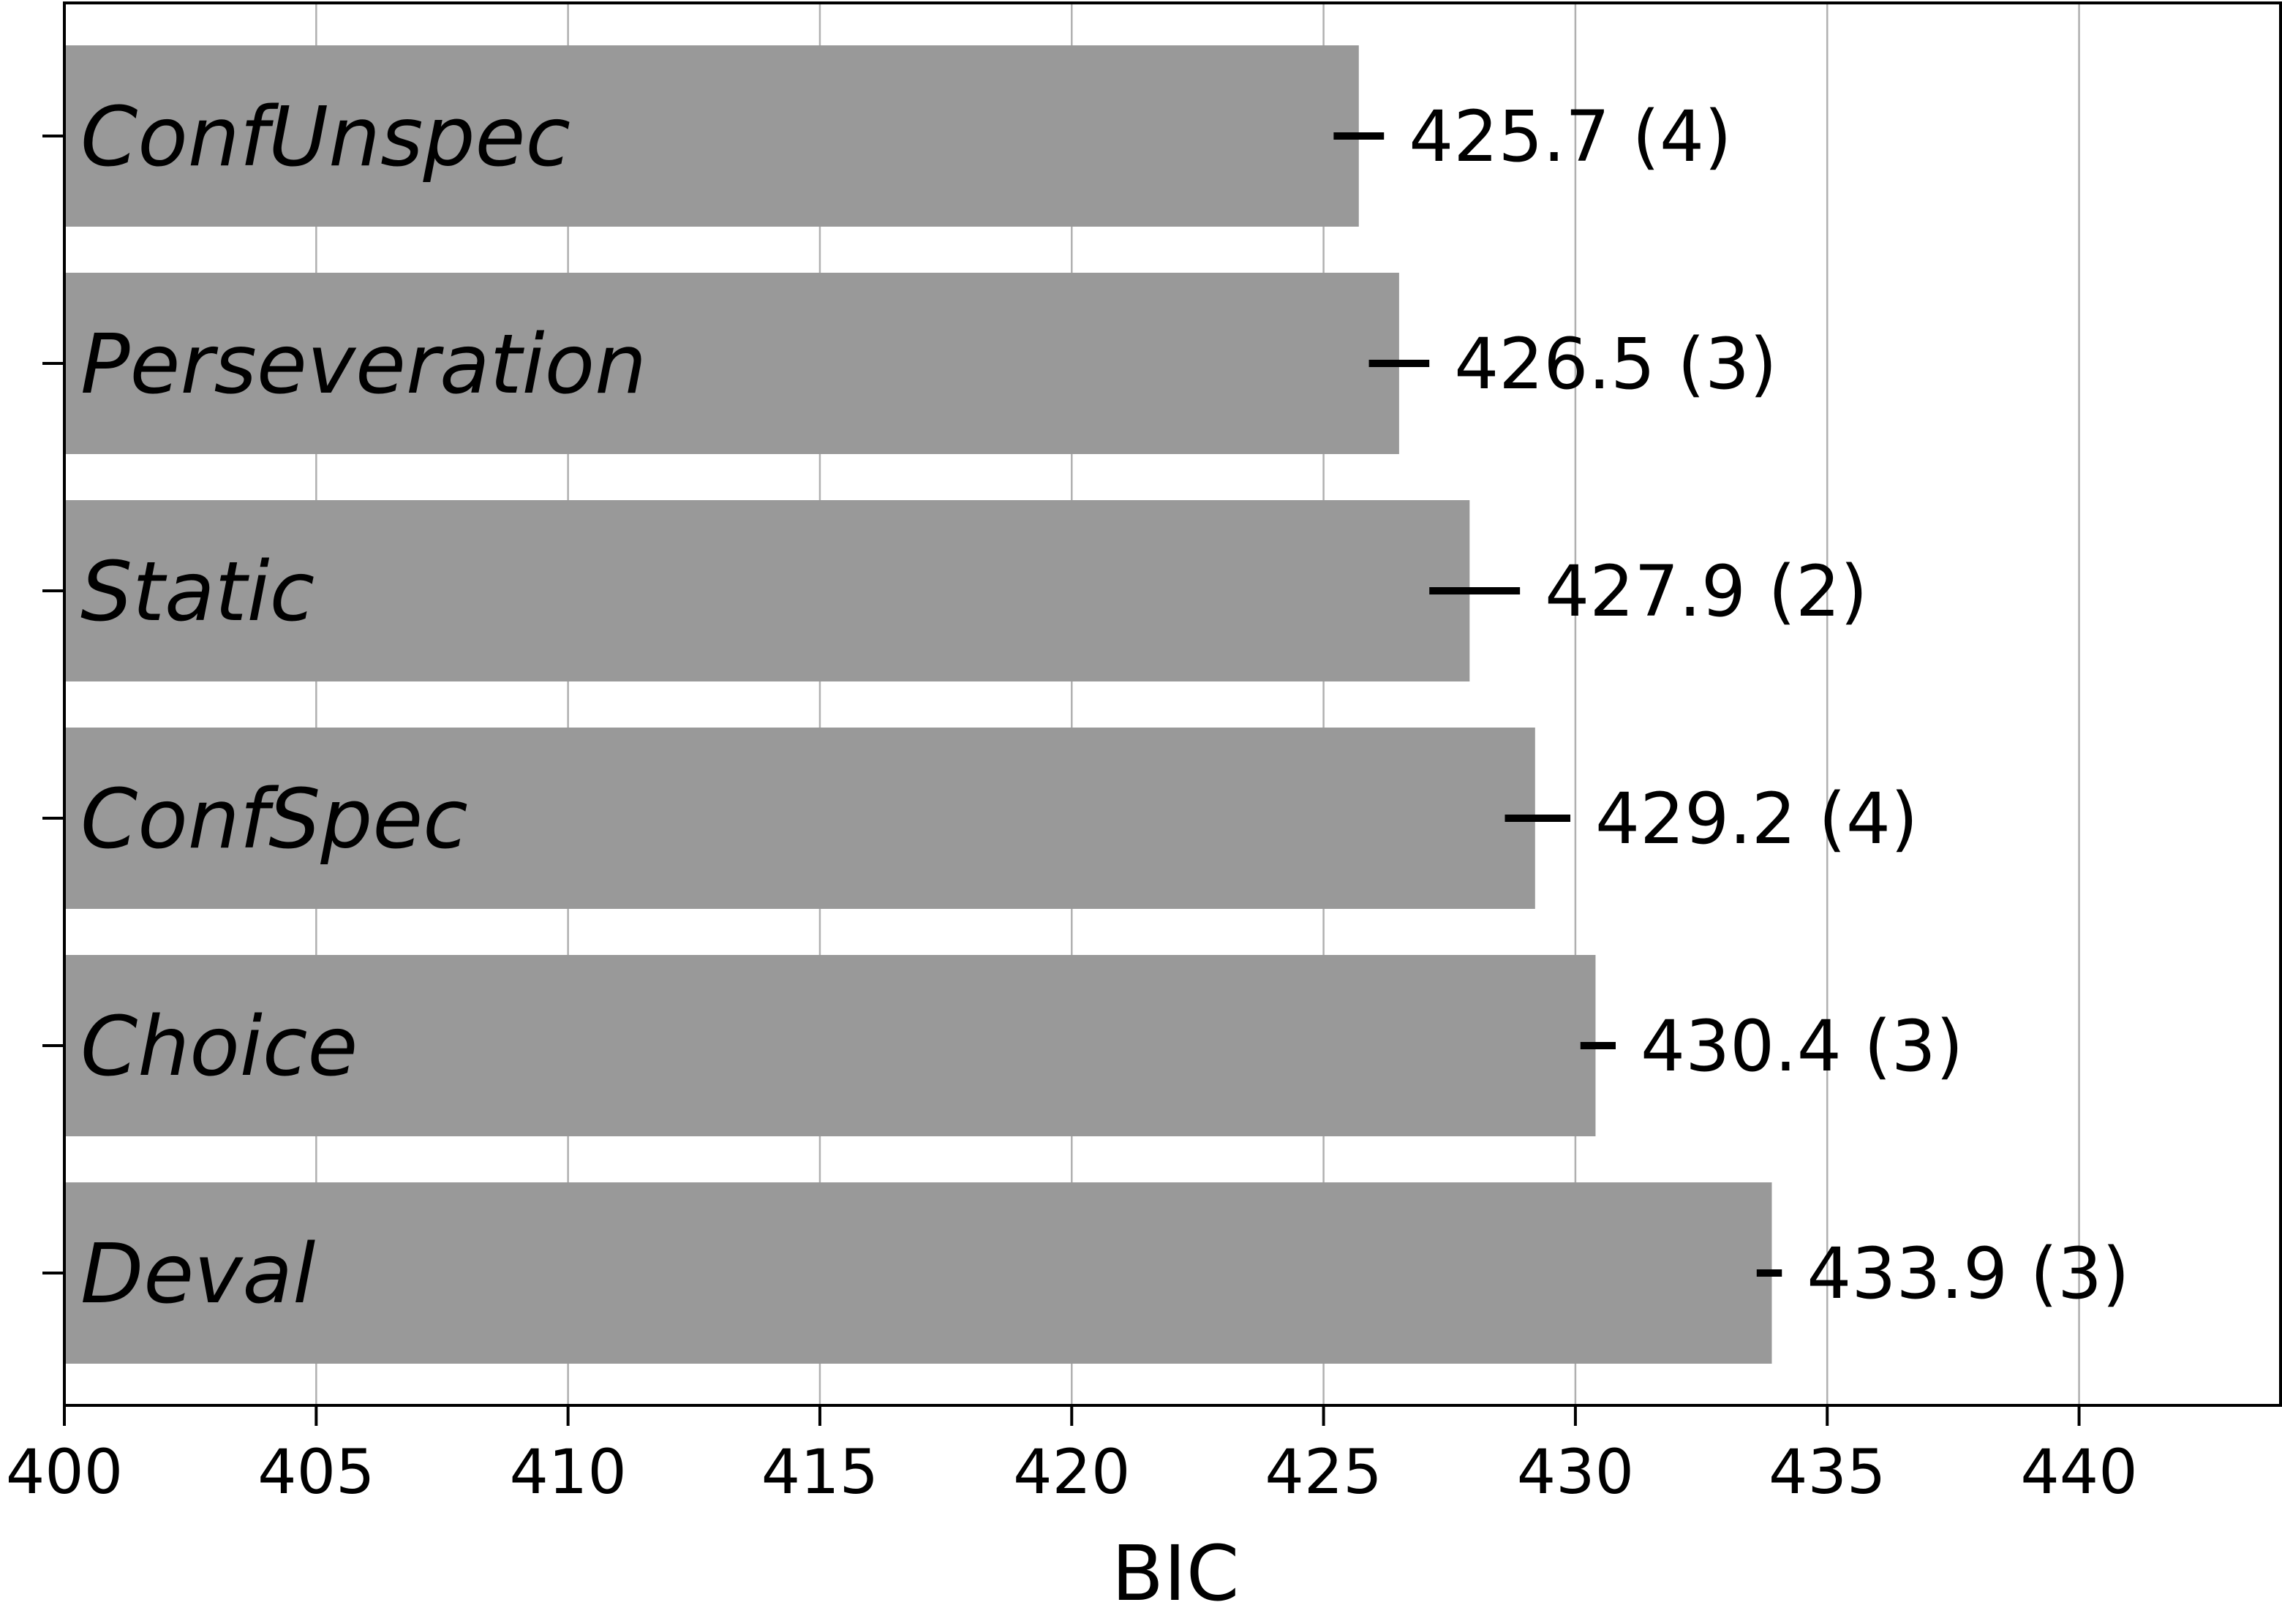 The image size is (2282, 1624). What do you see at coordinates (1827, 1472) in the screenshot?
I see `x-tick-label-435: 435` at bounding box center [1827, 1472].